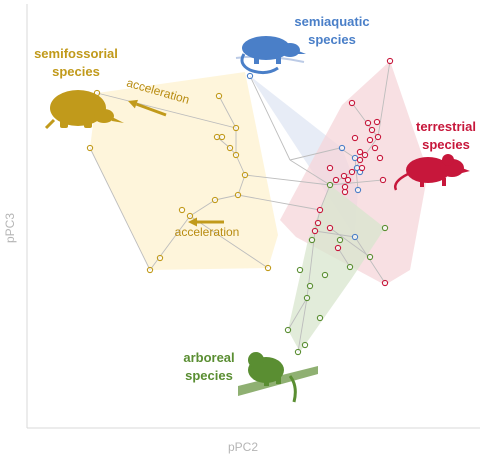  What do you see at coordinates (332, 39) in the screenshot?
I see `semiaquatic-label-line: species` at bounding box center [332, 39].